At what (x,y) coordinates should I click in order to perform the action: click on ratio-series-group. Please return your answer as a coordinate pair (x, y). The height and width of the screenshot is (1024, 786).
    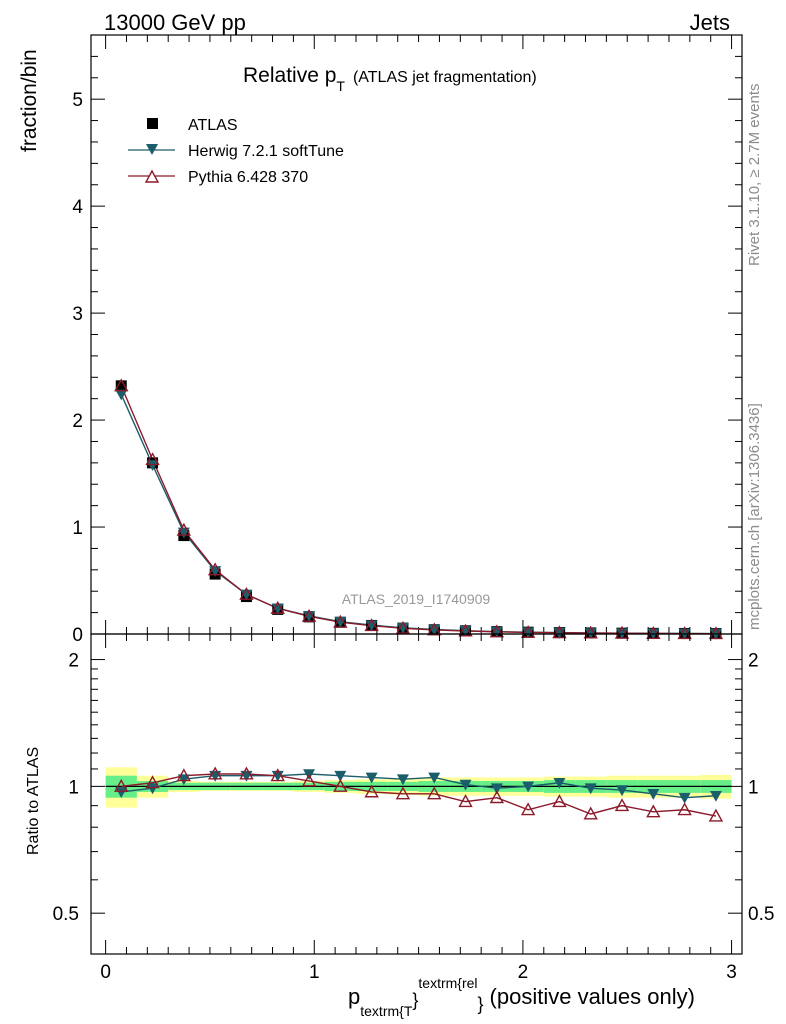
    Looking at the image, I should click on (419, 794).